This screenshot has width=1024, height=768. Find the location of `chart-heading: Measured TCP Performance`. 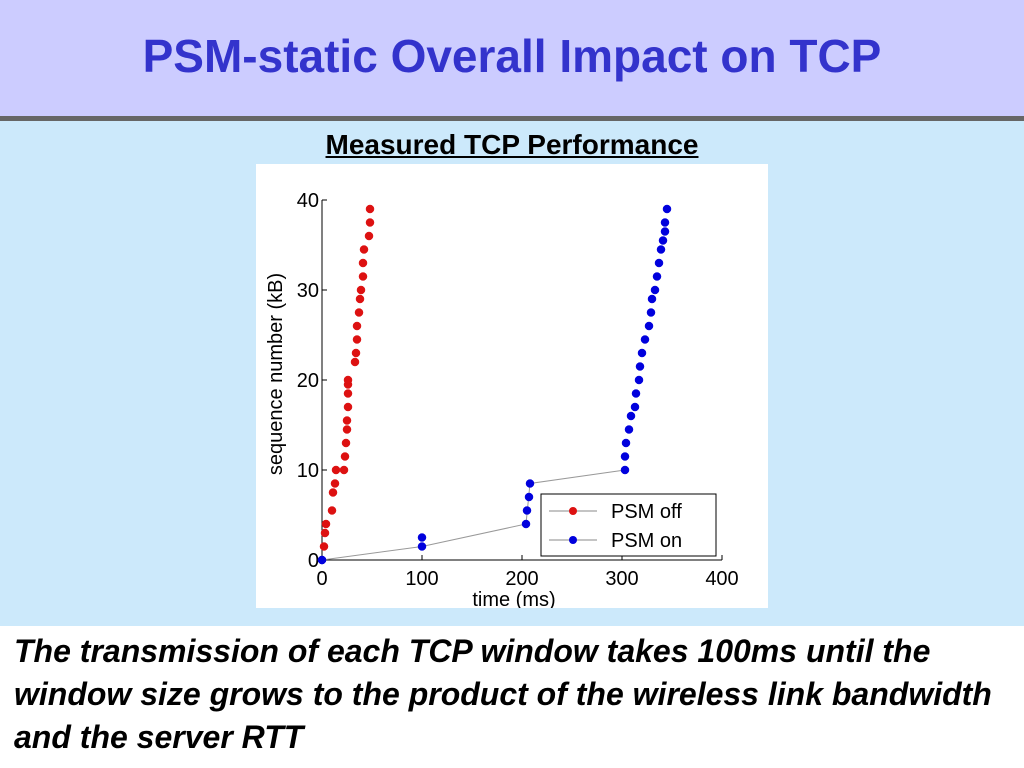

chart-heading: Measured TCP Performance is located at coordinates (512, 144).